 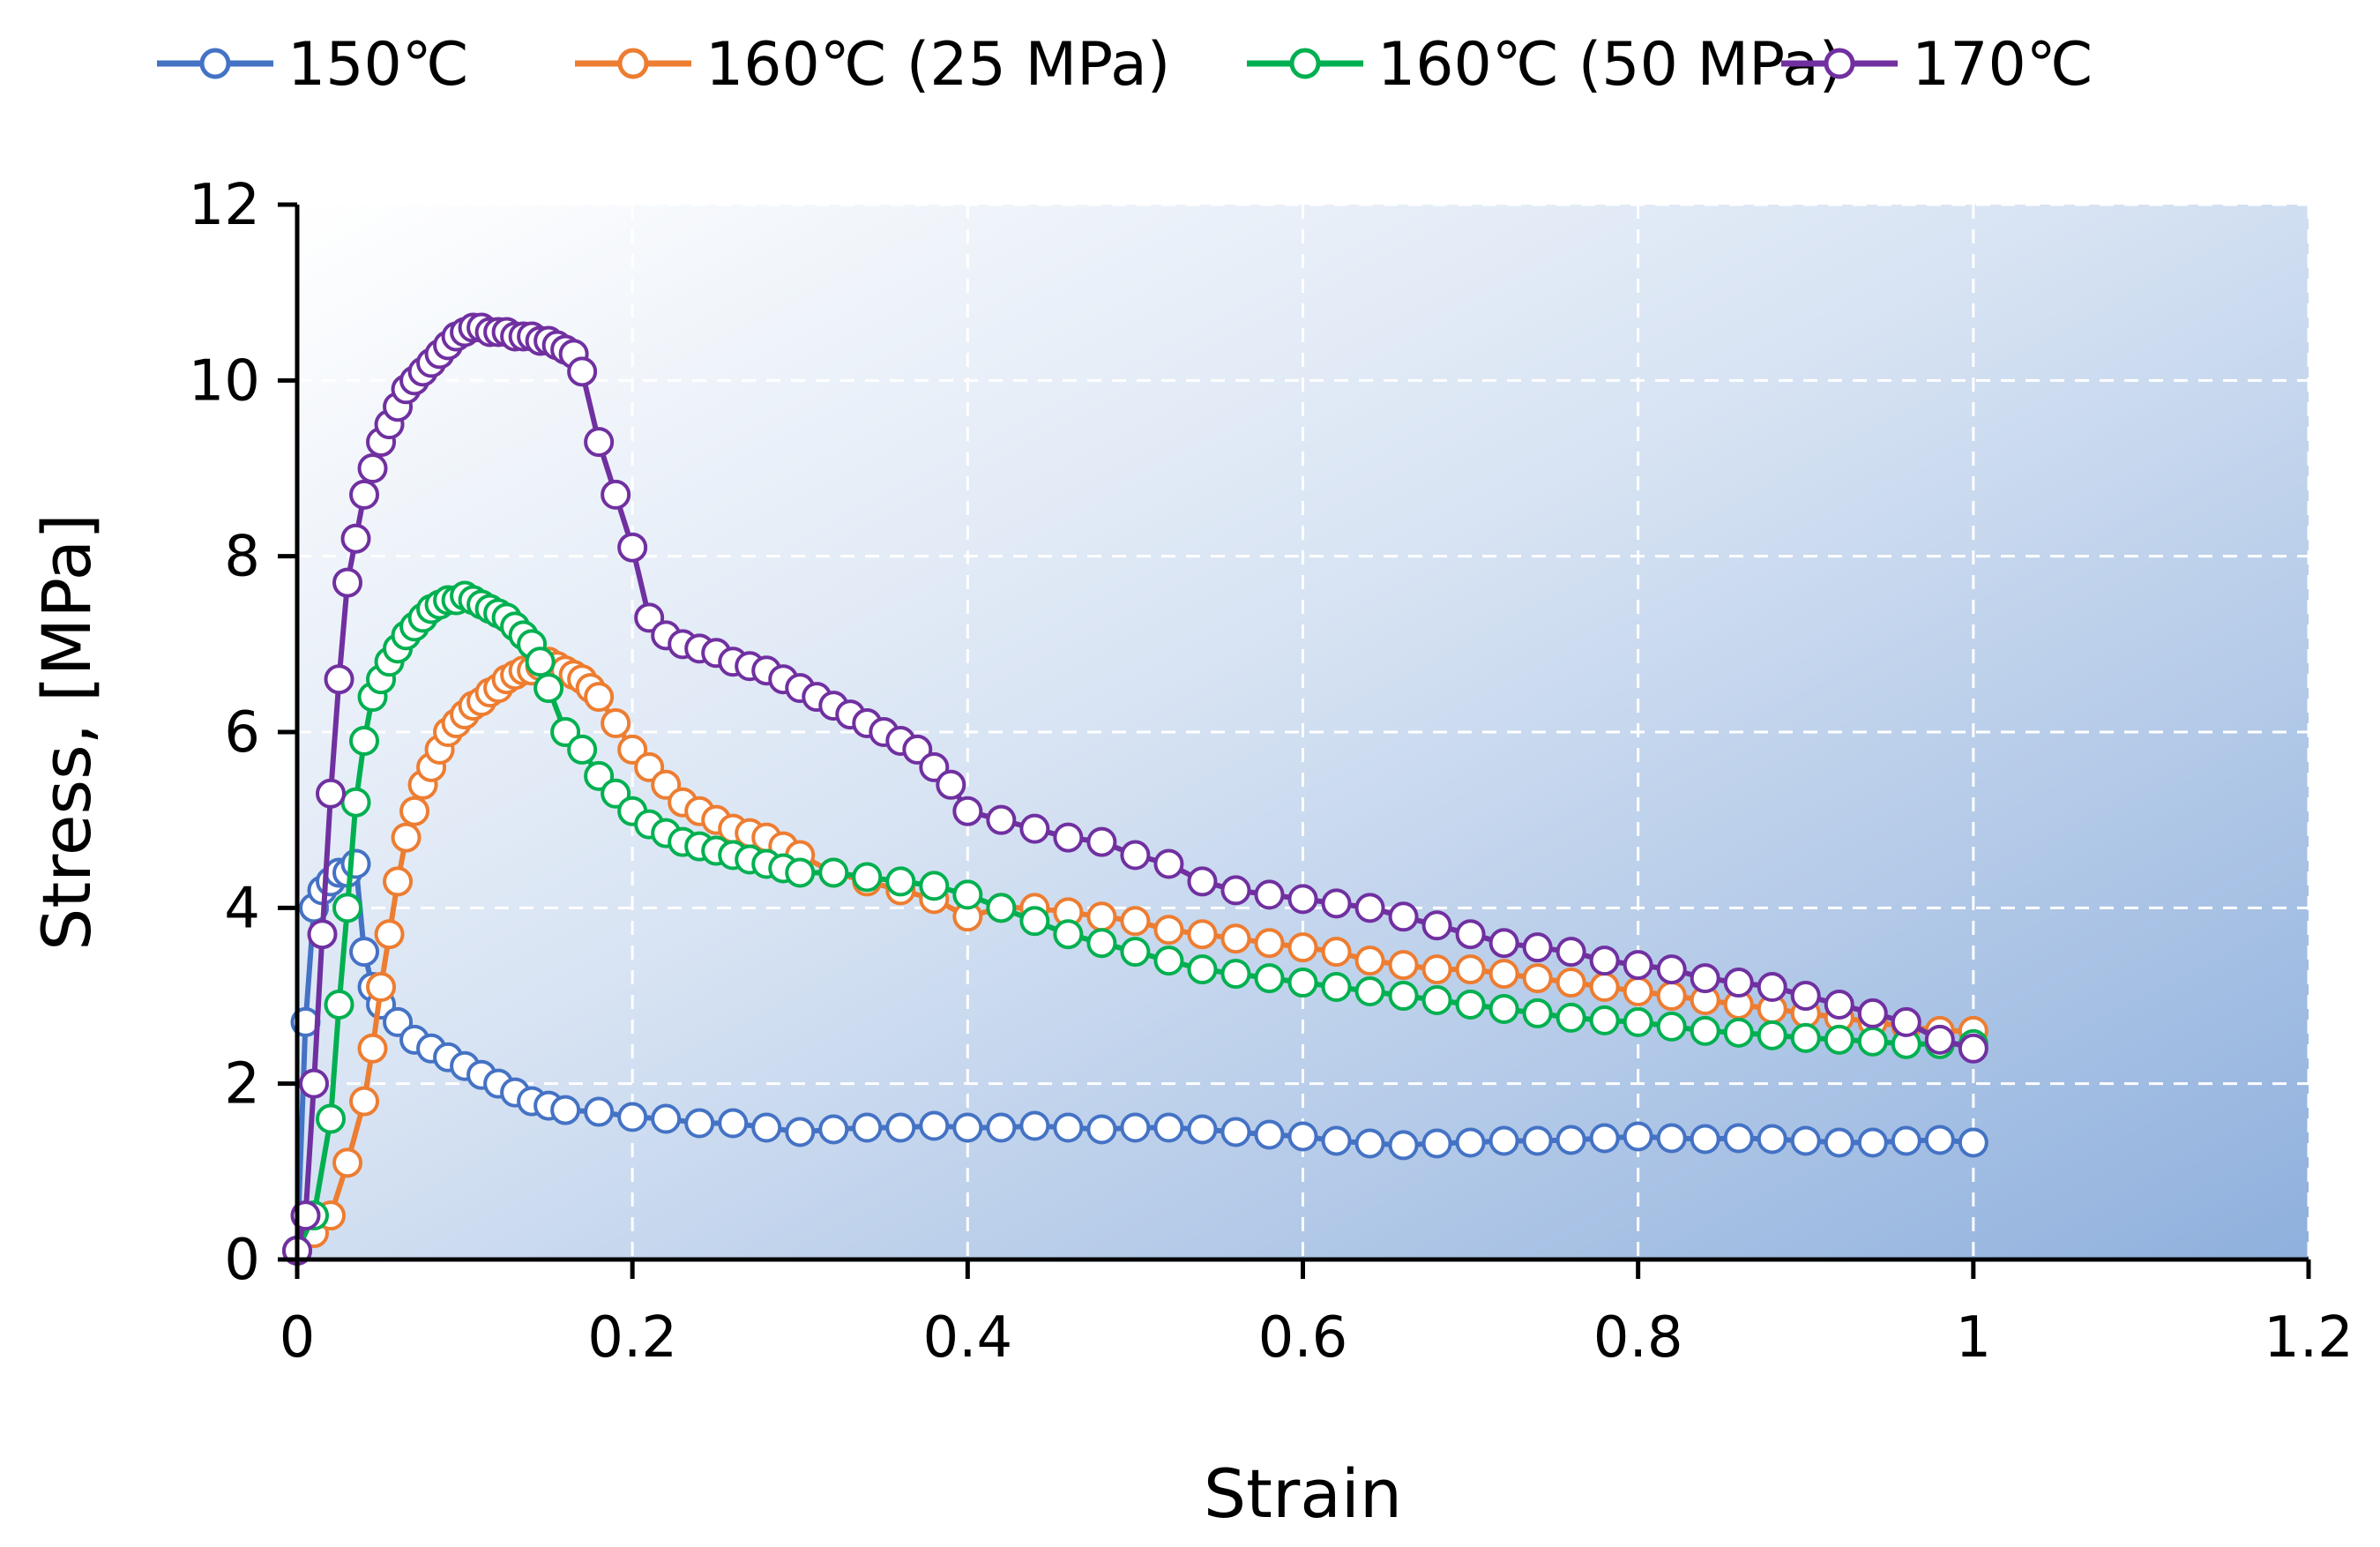 What do you see at coordinates (2003, 65) in the screenshot?
I see `legend-label: 170℃` at bounding box center [2003, 65].